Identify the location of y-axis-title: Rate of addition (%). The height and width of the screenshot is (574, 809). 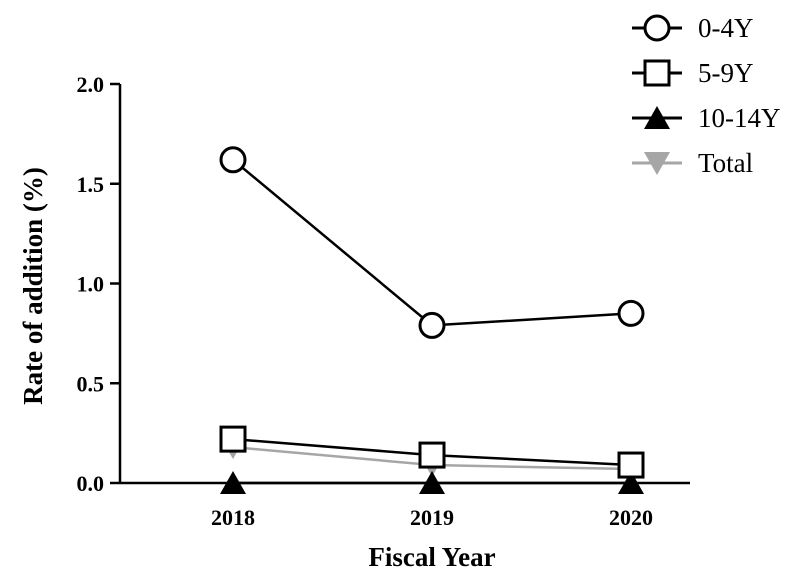
(33, 286).